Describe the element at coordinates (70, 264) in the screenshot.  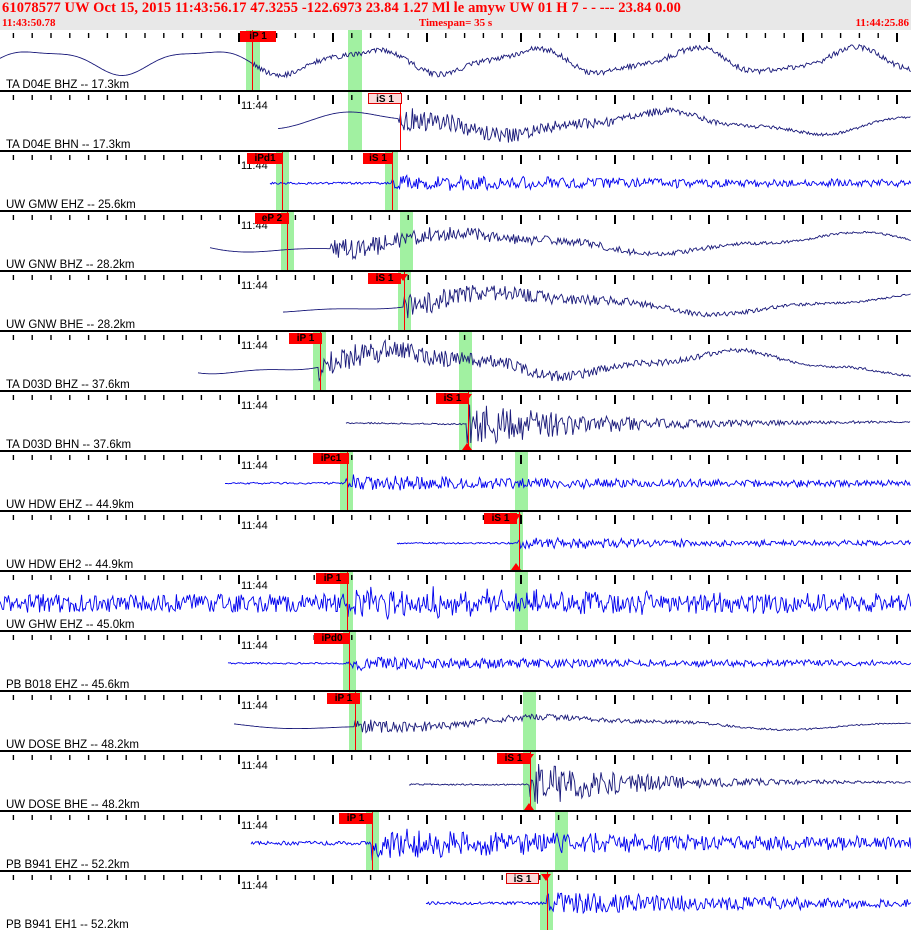
I see `channel-label: UW GNW BHZ -- 28.2km` at that location.